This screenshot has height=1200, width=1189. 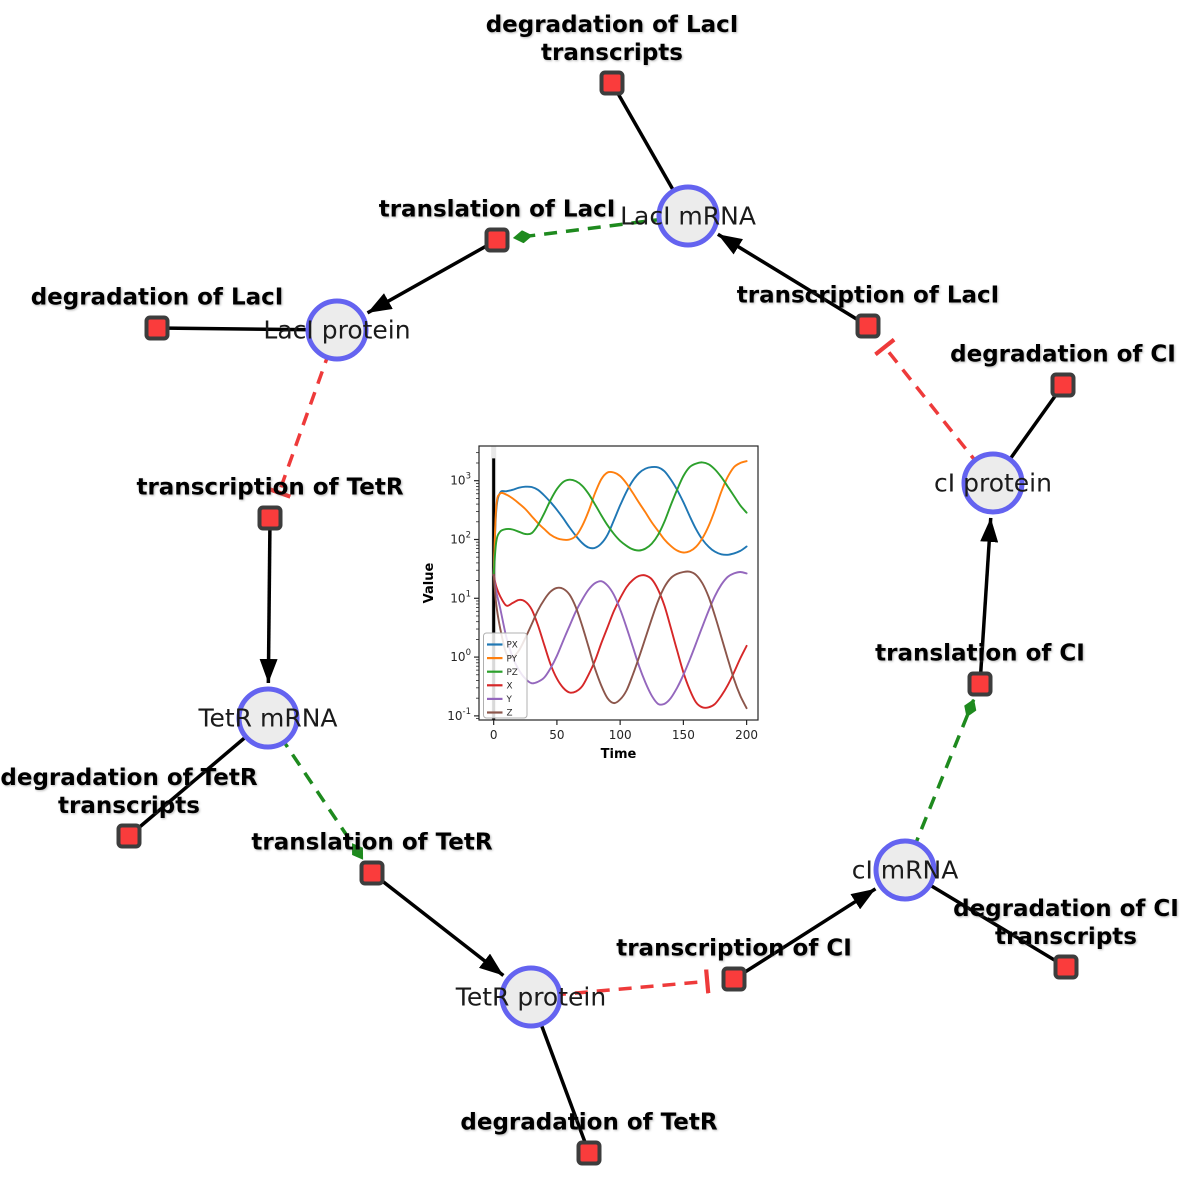 What do you see at coordinates (746, 735) in the screenshot?
I see `chart-xtick-200: 200` at bounding box center [746, 735].